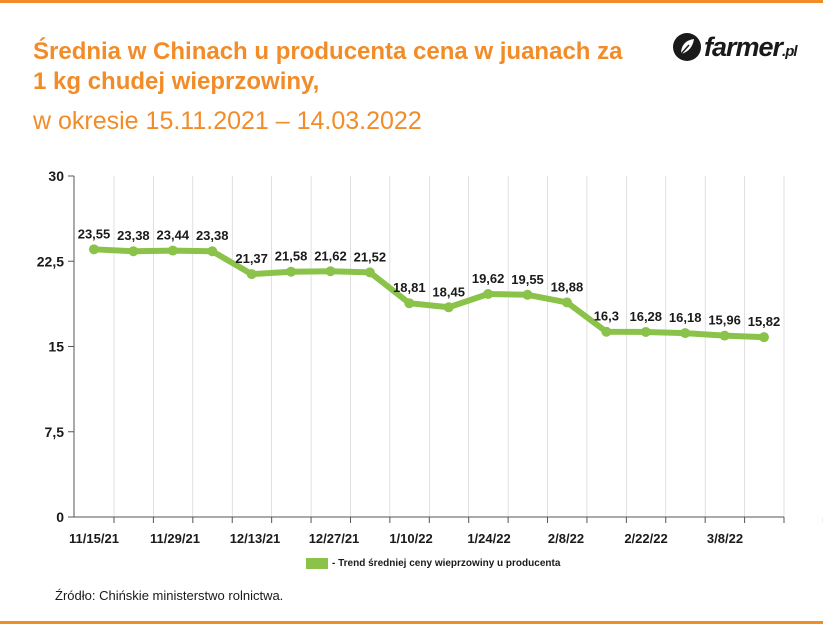  I want to click on data-label: 19,55, so click(527, 279).